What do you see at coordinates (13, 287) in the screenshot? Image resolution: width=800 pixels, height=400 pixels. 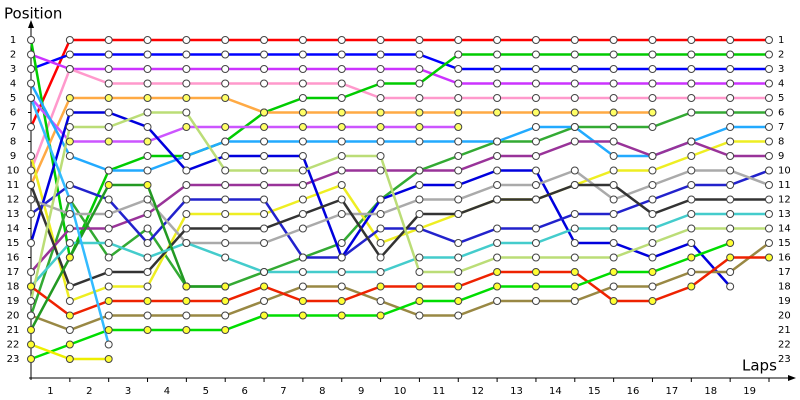 I see `y-tick-label: 18` at bounding box center [13, 287].